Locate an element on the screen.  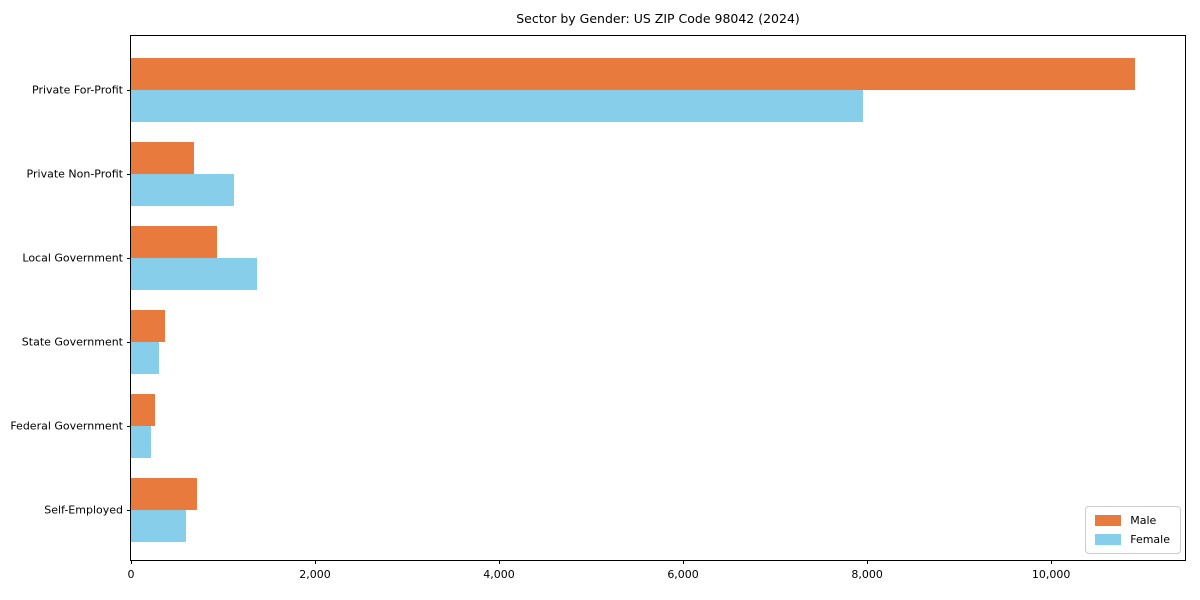
legend-label-female: Female is located at coordinates (1150, 539).